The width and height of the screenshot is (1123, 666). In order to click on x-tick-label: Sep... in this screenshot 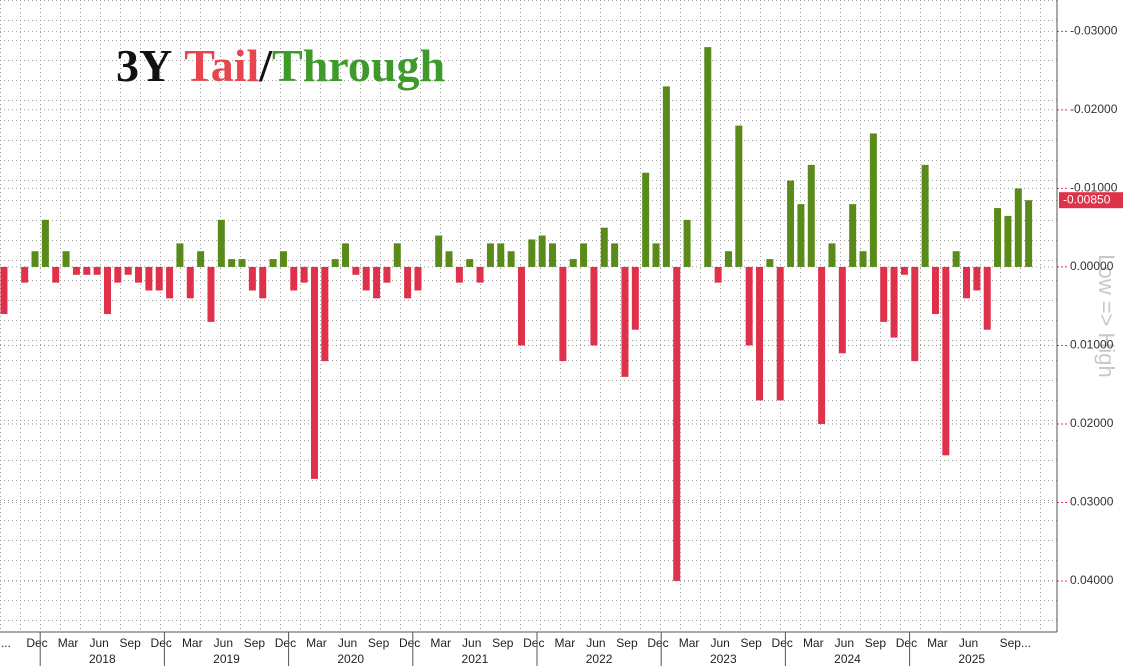, I will do `click(1015, 643)`.